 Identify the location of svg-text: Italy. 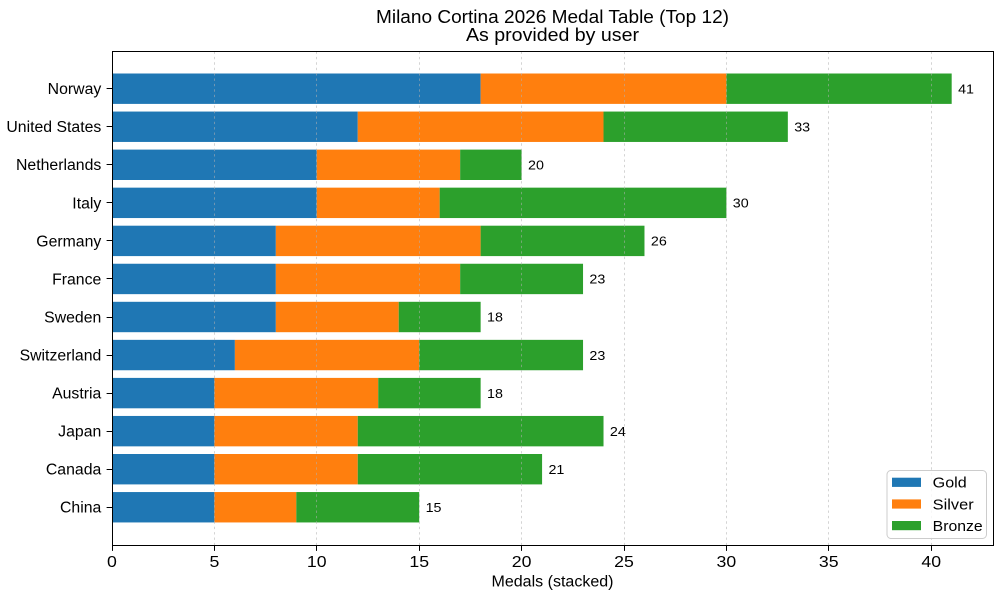
(86, 203).